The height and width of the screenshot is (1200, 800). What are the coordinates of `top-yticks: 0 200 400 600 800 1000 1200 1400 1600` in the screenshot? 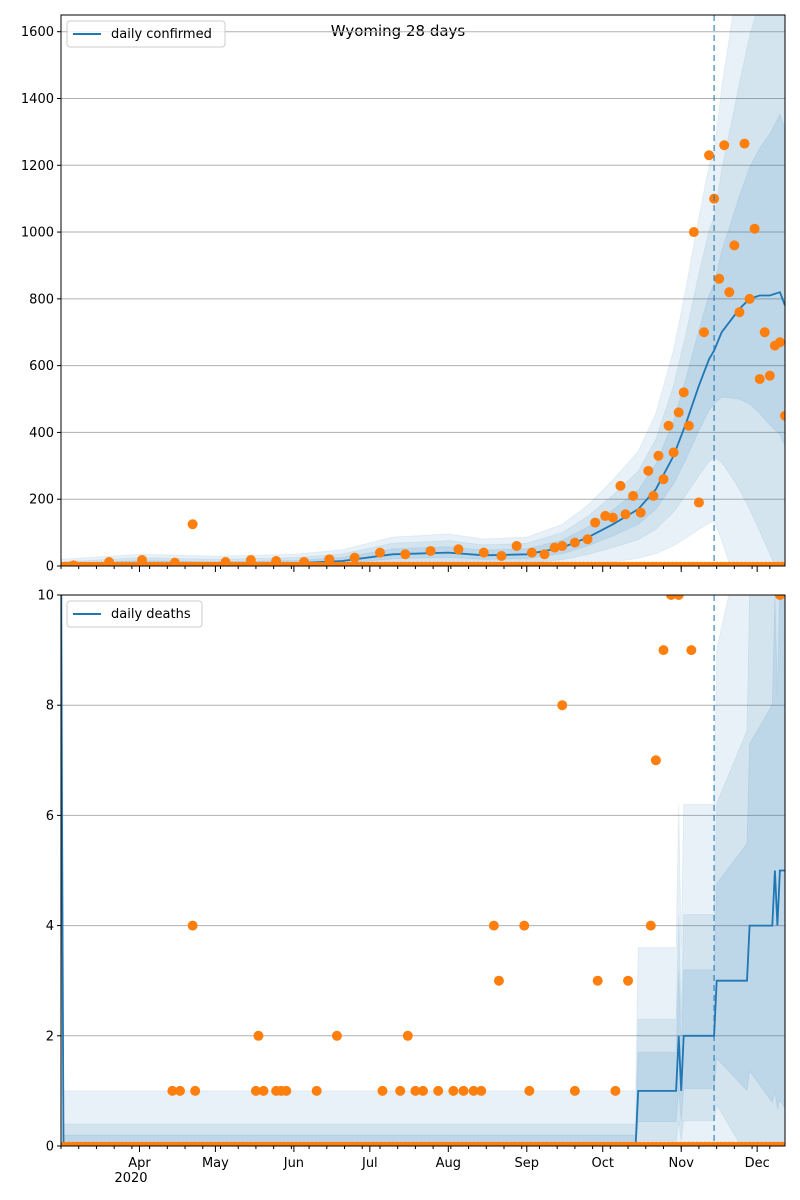 It's located at (41, 300).